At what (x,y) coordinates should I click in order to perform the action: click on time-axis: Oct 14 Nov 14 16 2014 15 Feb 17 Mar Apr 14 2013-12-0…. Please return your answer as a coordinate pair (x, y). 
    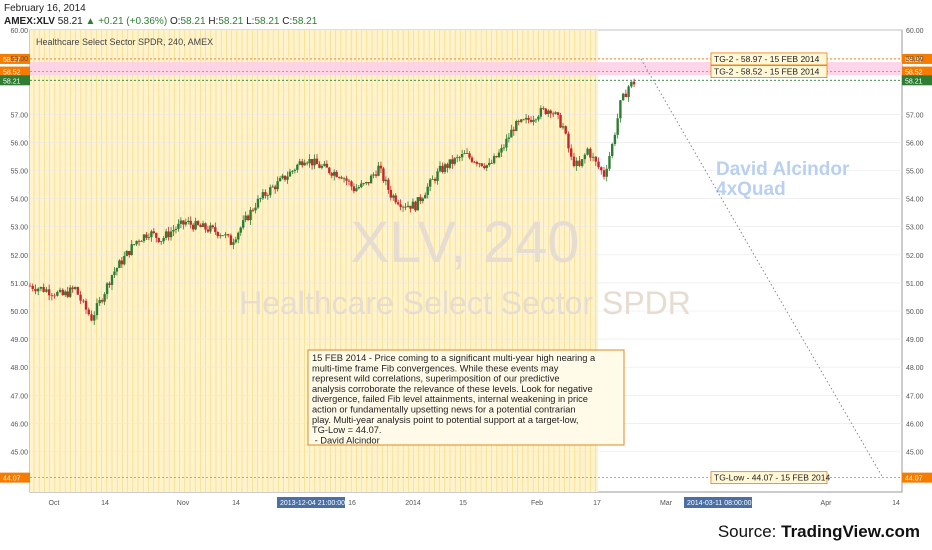
    Looking at the image, I should click on (474, 502).